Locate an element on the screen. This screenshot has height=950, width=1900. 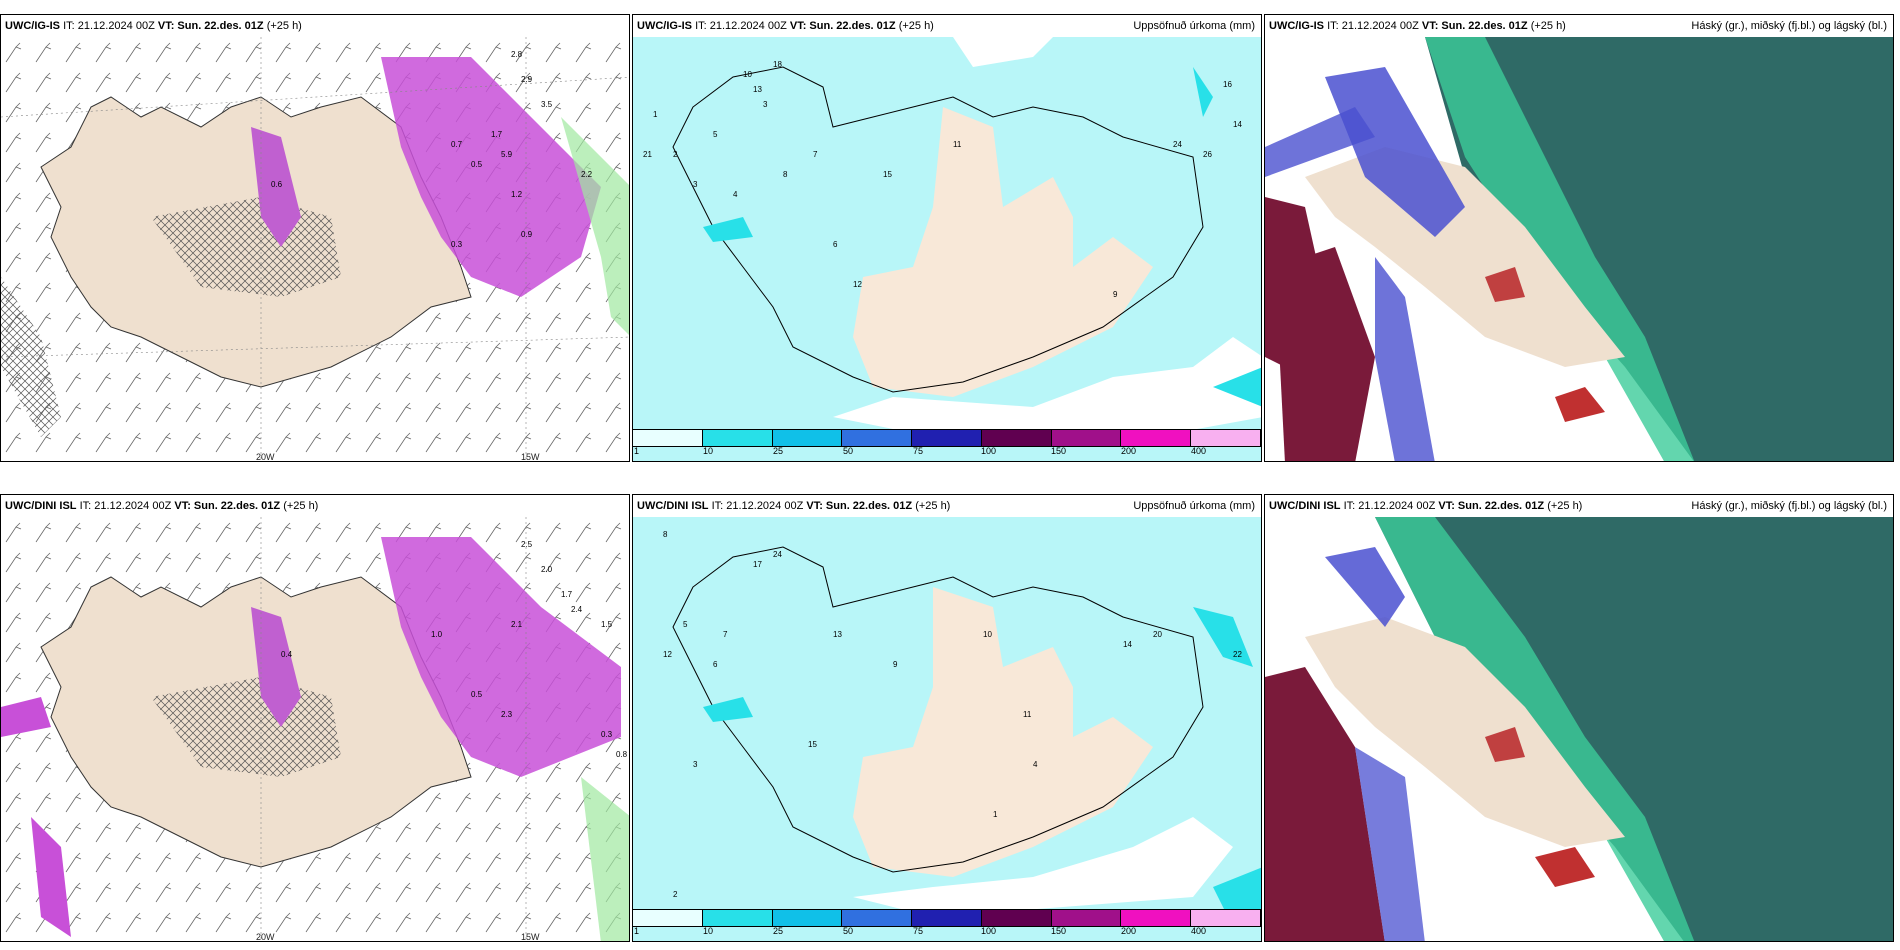
wind-value: 0.9 is located at coordinates (527, 234).